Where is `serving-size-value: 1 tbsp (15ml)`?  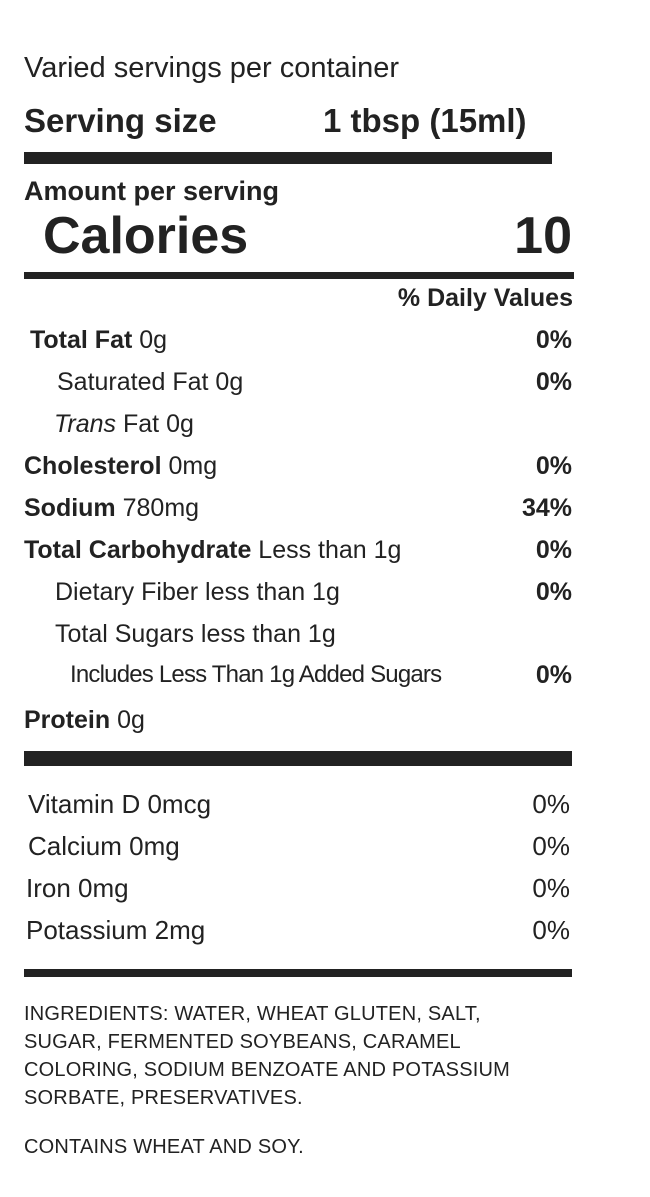
serving-size-value: 1 tbsp (15ml) is located at coordinates (425, 120).